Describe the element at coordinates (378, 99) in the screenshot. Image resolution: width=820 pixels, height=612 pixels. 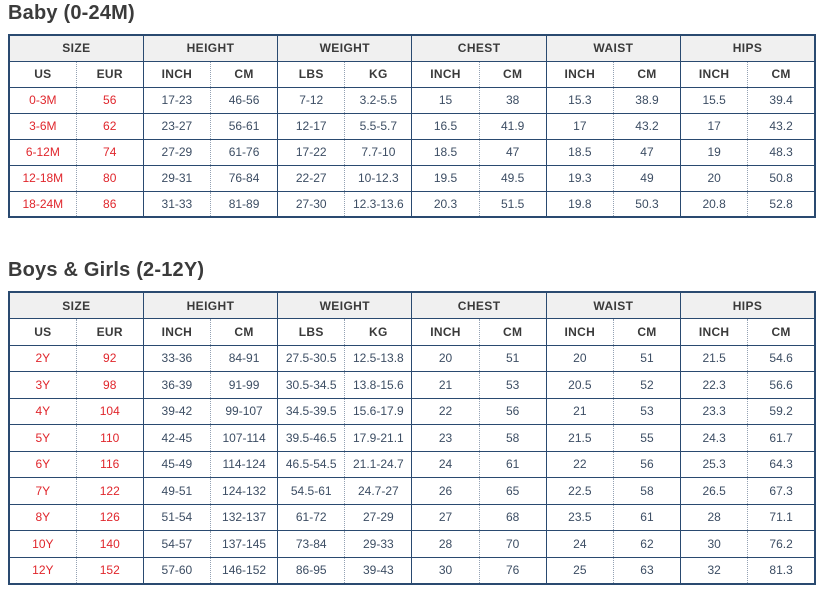
I see `data-cell: 3.2-5.5` at that location.